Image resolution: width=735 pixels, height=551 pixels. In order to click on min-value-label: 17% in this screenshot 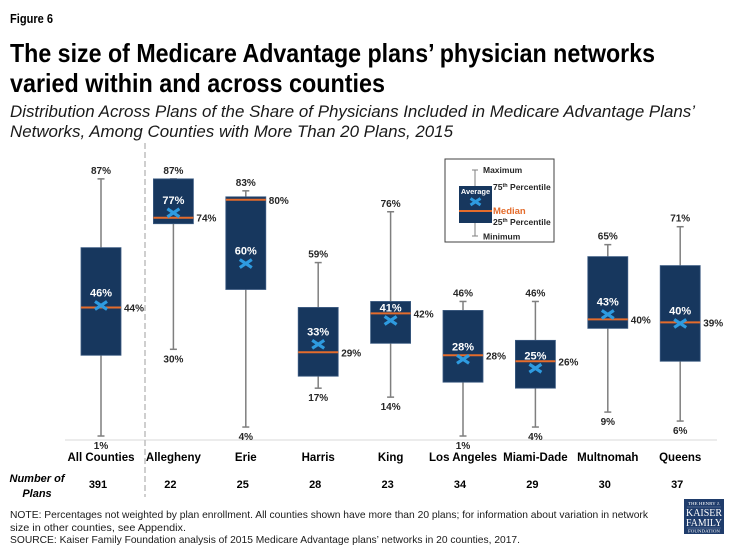, I will do `click(318, 398)`.